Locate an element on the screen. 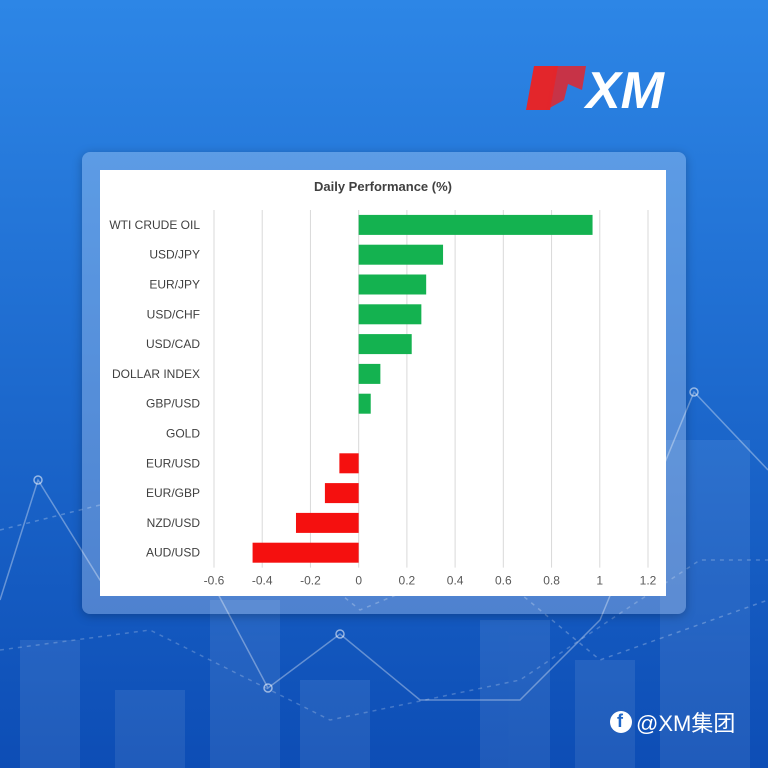 The image size is (768, 768). social-circle-icon is located at coordinates (621, 722).